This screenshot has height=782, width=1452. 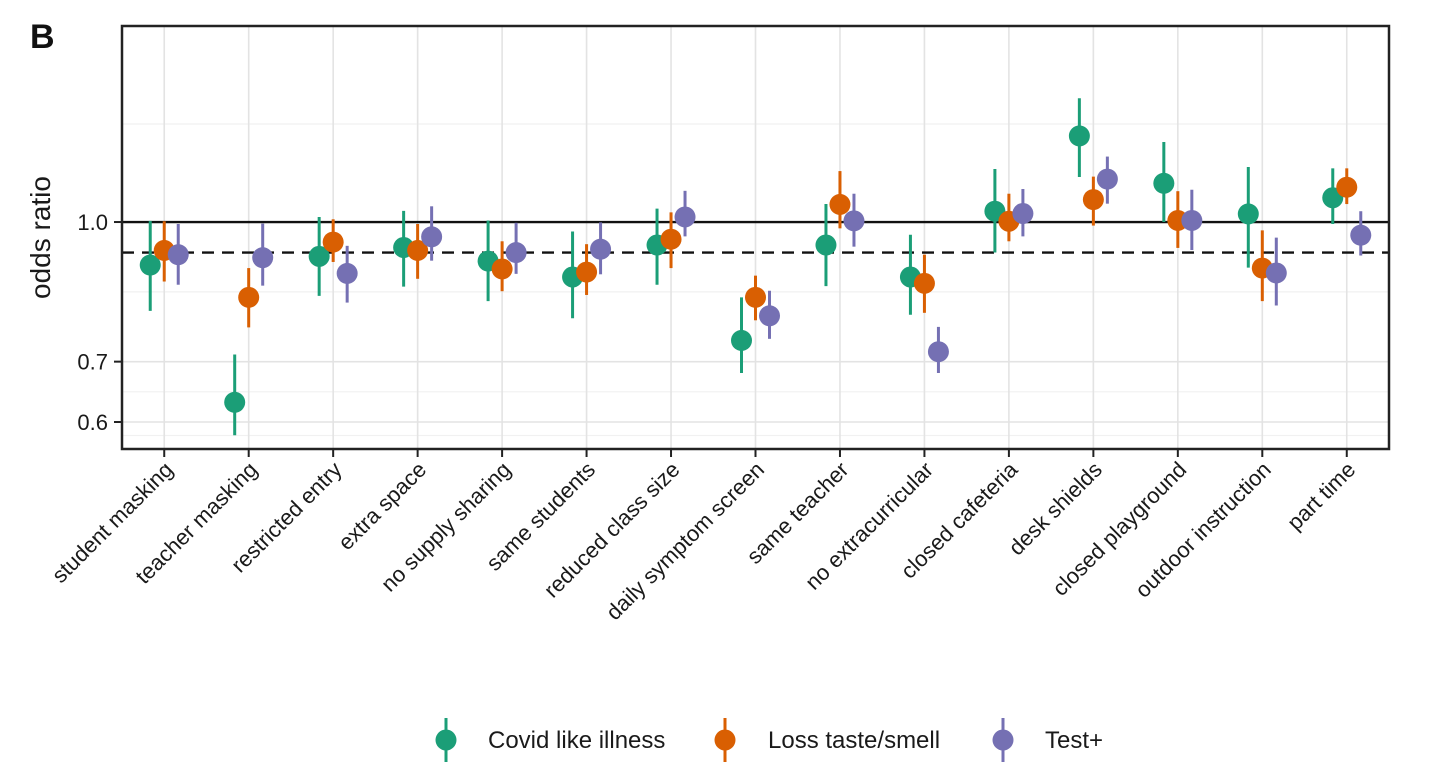 I want to click on legend-item-1: Loss taste/smell, so click(x=827, y=740).